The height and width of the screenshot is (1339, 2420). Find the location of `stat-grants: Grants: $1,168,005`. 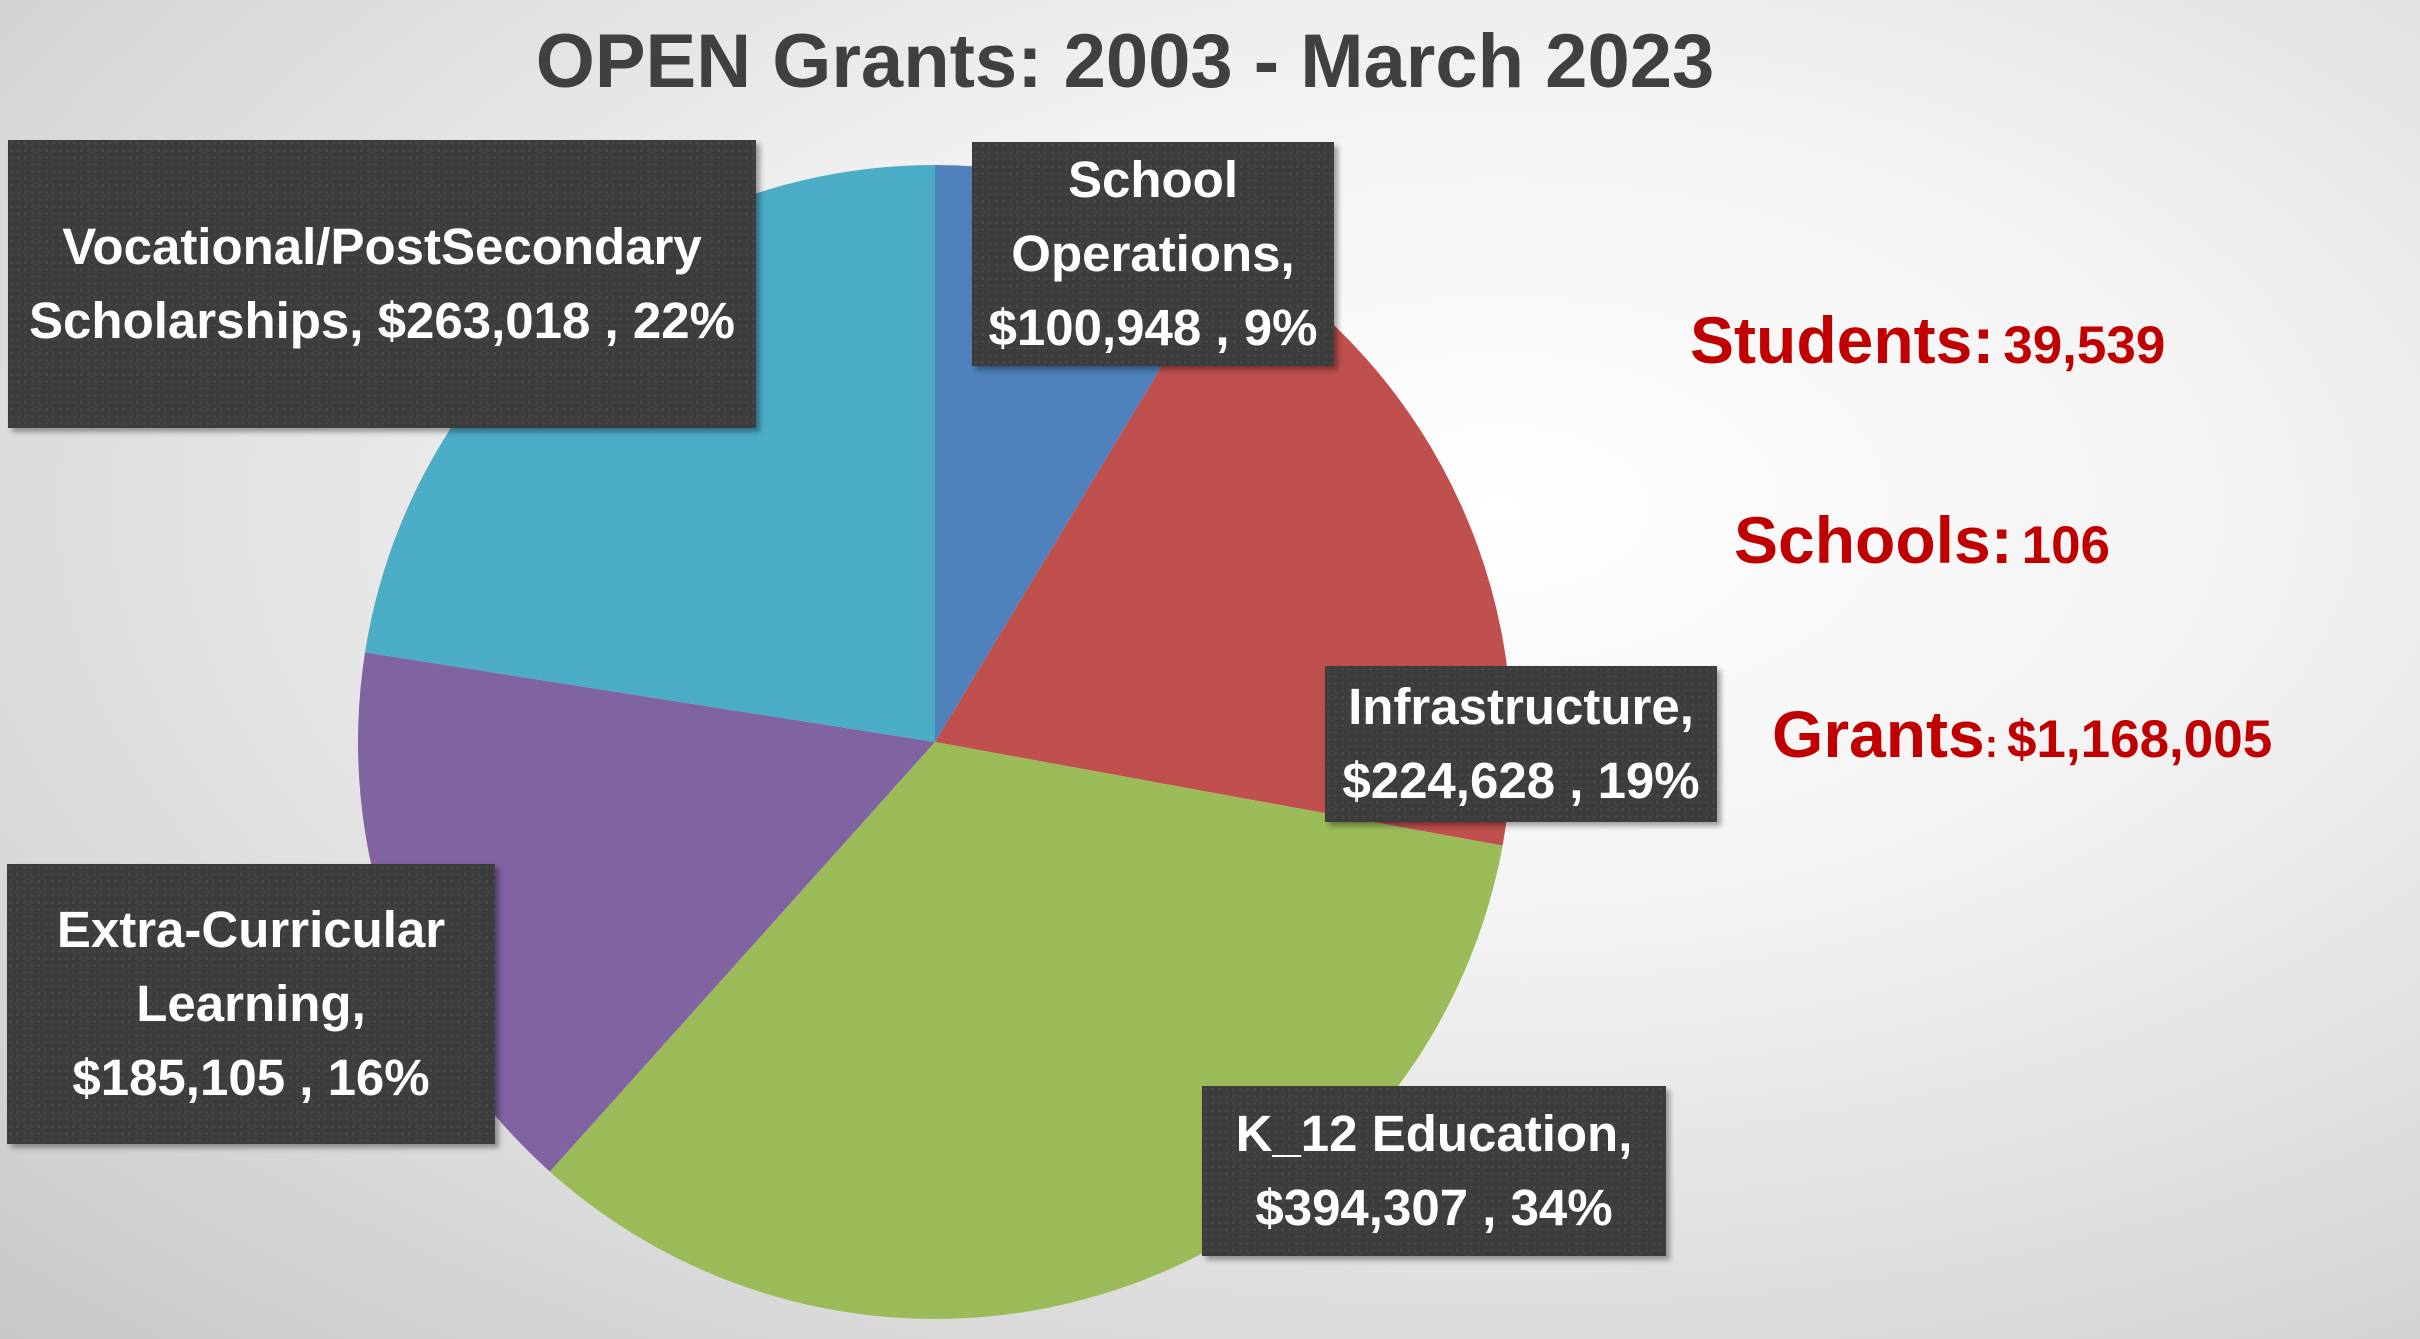

stat-grants: Grants: $1,168,005 is located at coordinates (2022, 734).